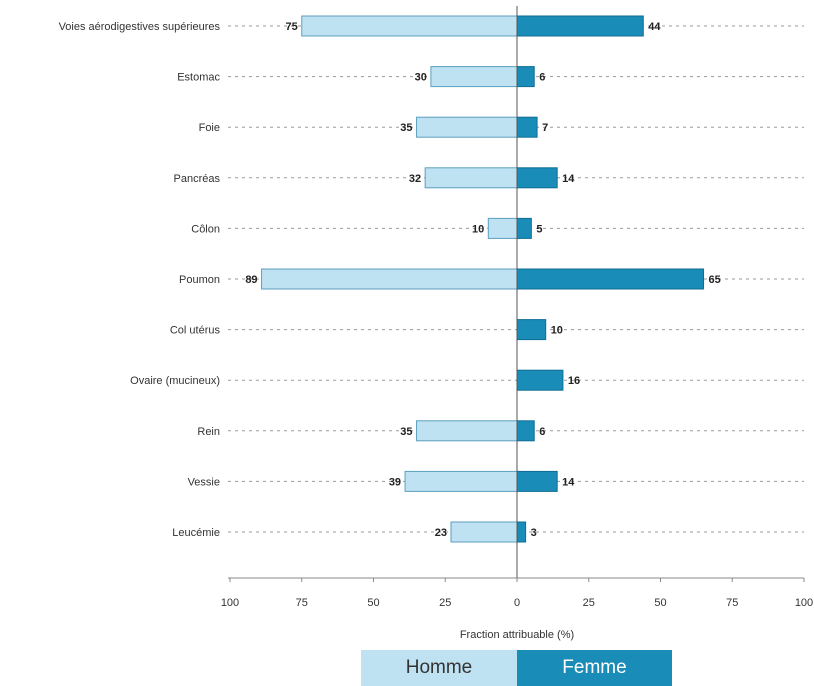 The image size is (814, 686). Describe the element at coordinates (517, 635) in the screenshot. I see `x-axis-label: Fraction attribuable (%)` at that location.